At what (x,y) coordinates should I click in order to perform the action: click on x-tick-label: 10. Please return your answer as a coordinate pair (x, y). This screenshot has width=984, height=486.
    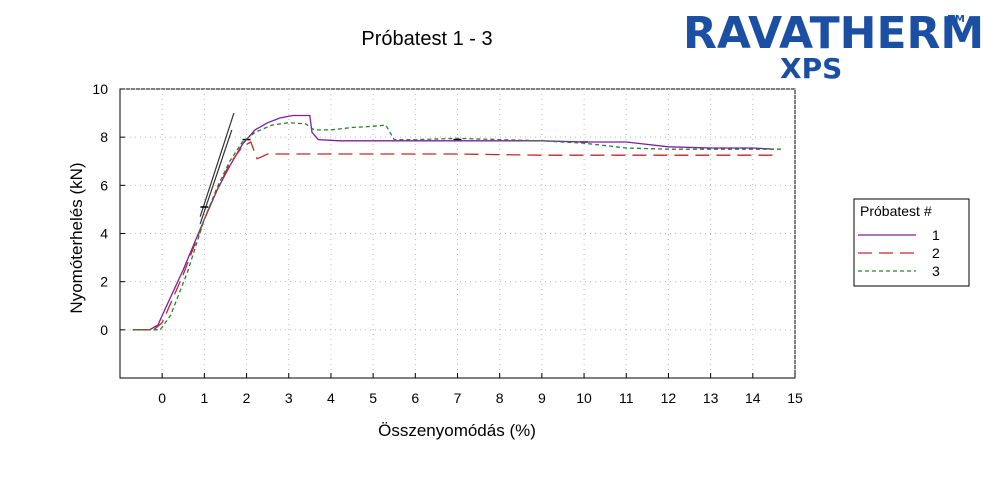
    Looking at the image, I should click on (584, 398).